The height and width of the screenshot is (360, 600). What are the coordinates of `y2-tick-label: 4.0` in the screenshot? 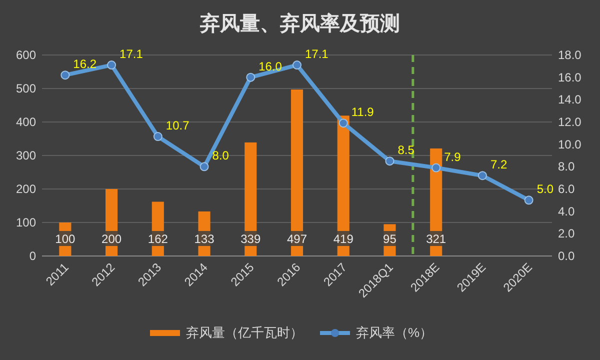 It's located at (567, 211).